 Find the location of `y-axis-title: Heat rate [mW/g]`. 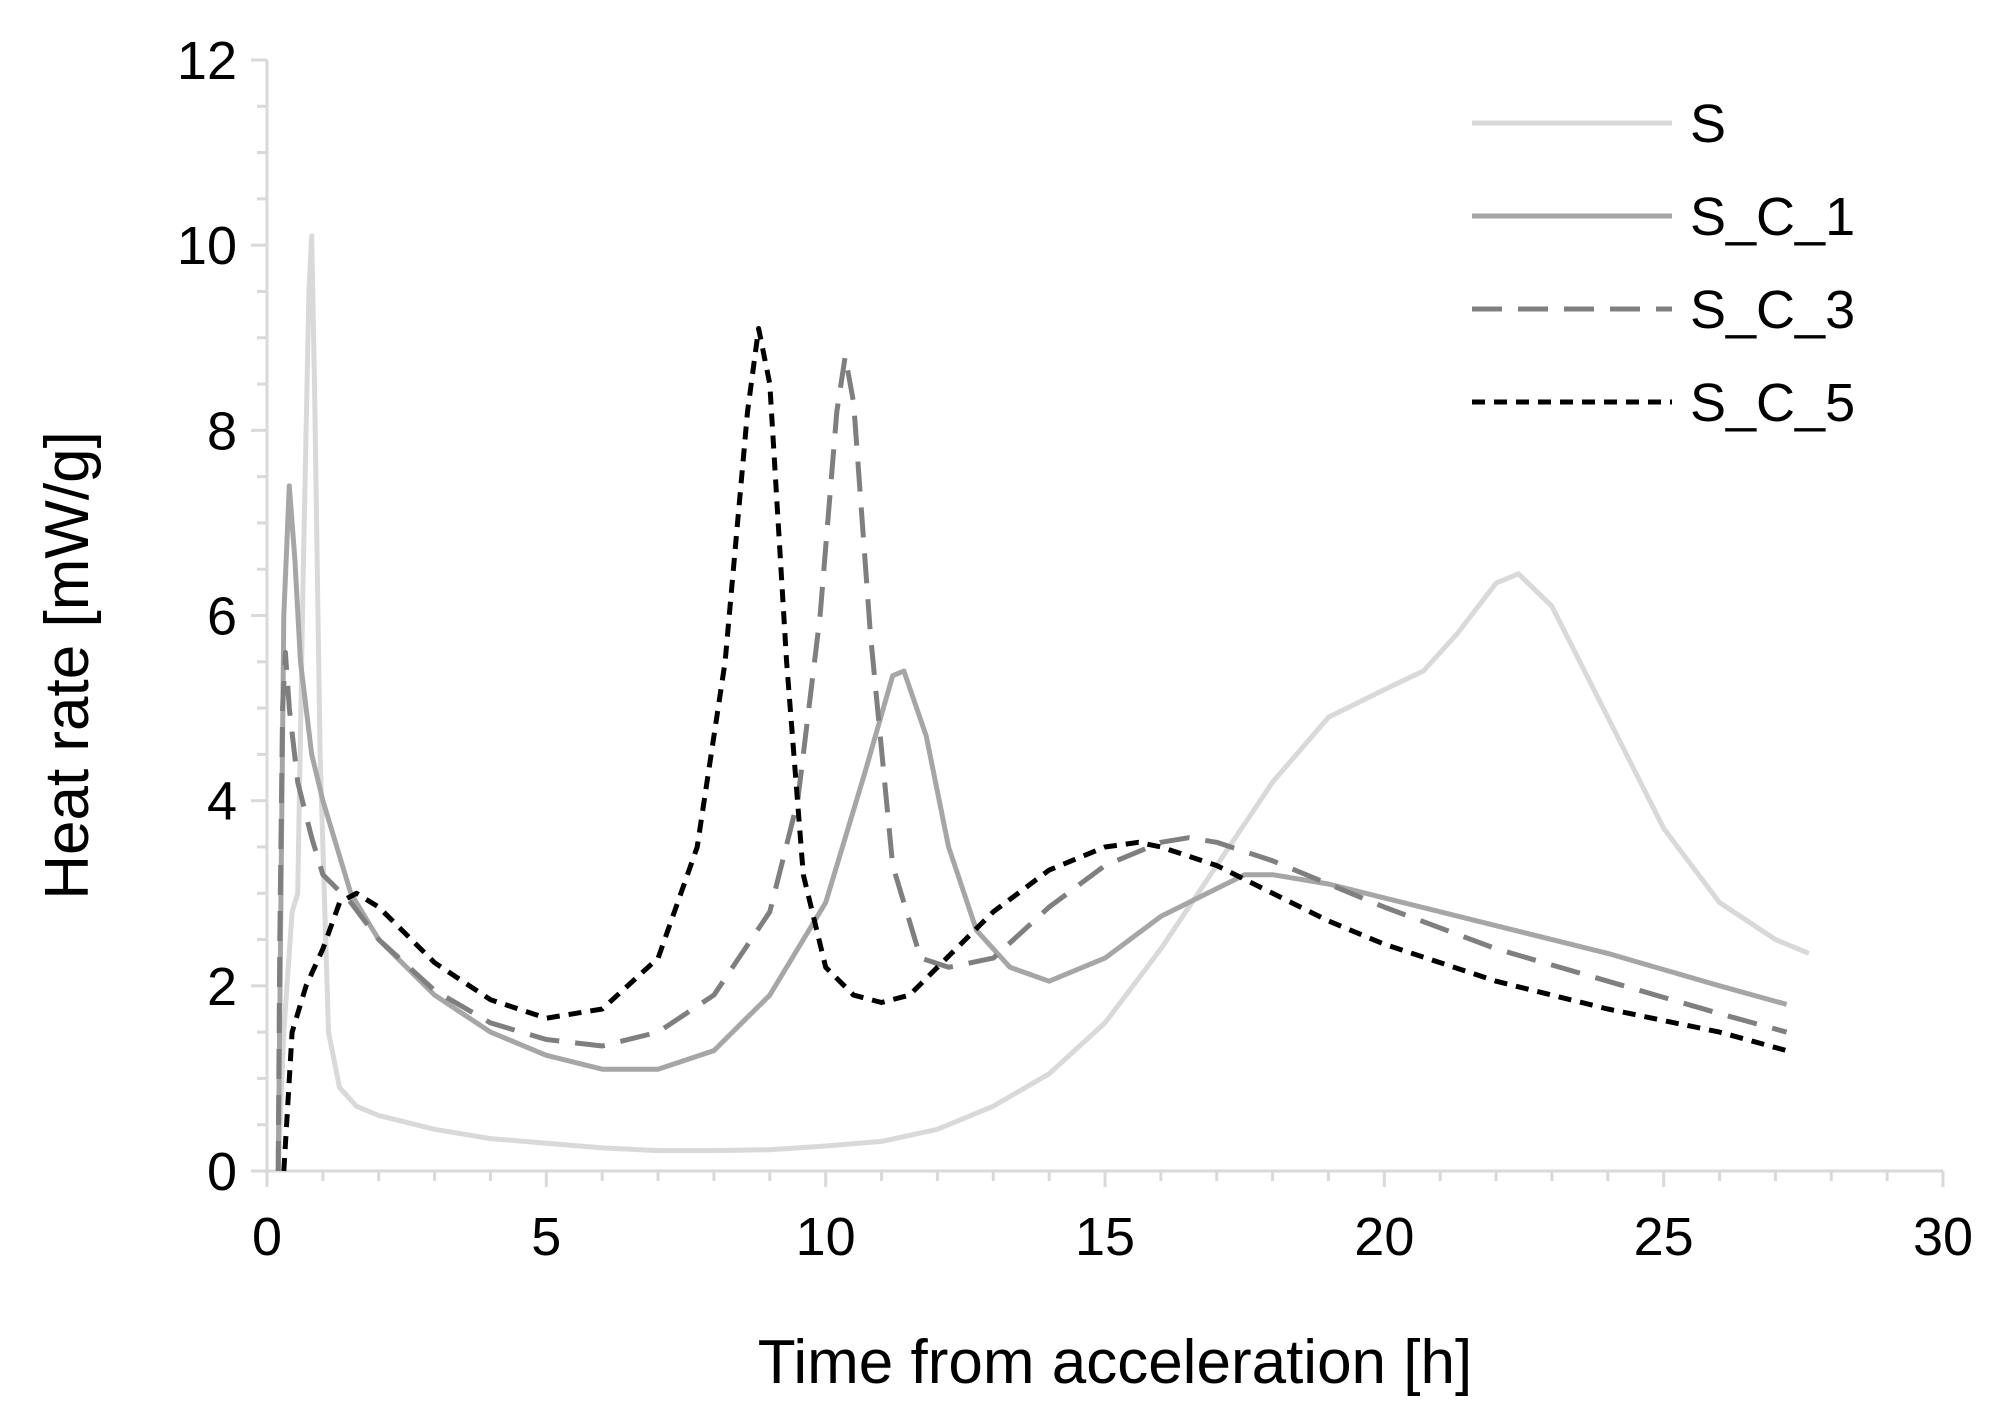

y-axis-title: Heat rate [mW/g] is located at coordinates (67, 665).